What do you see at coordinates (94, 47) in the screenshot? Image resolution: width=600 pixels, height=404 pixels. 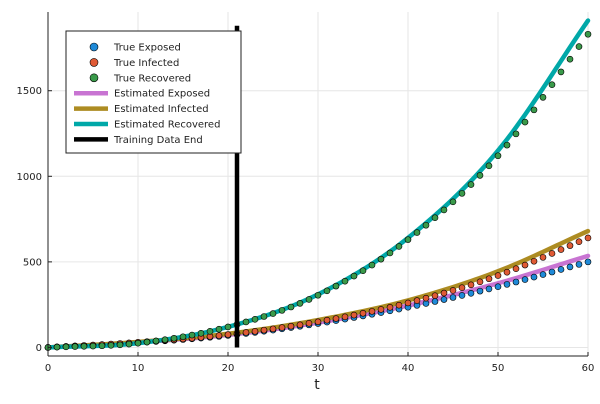 I see `legend-marker-true-exposed` at bounding box center [94, 47].